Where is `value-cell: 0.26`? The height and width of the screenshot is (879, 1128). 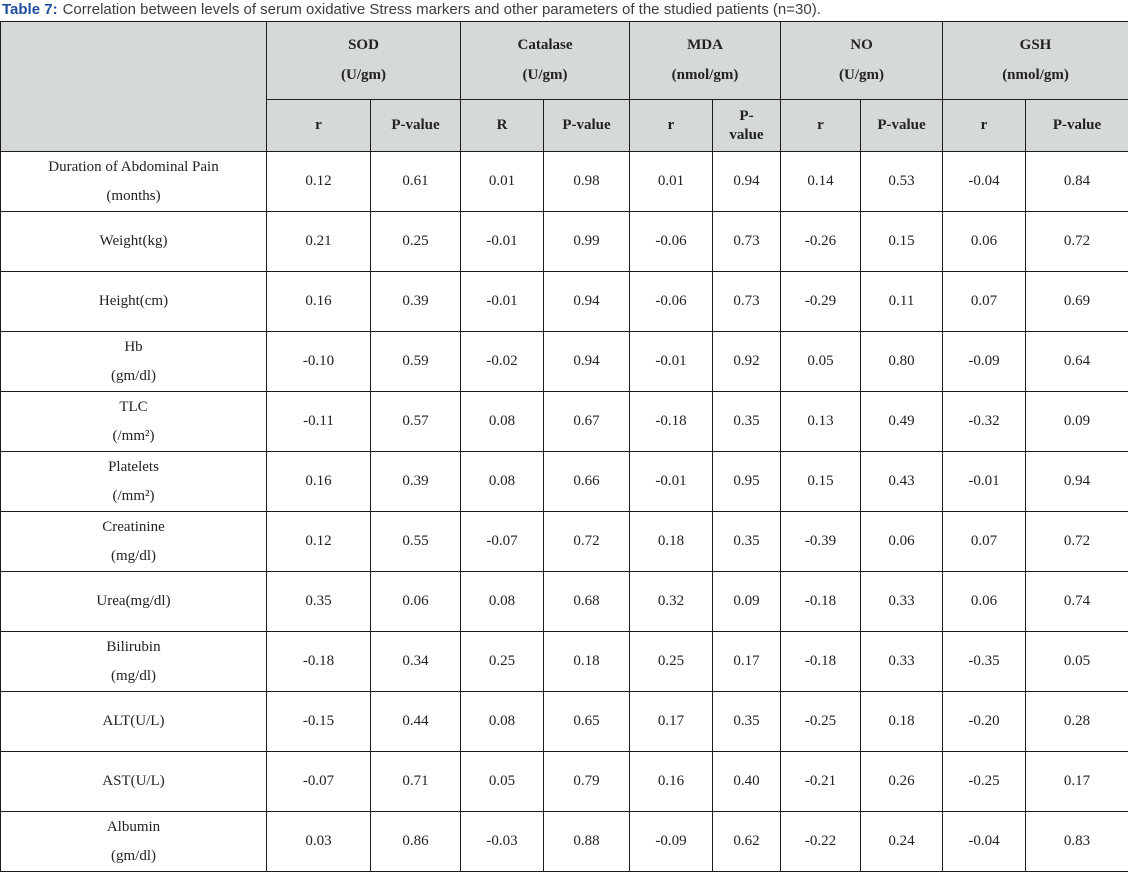 value-cell: 0.26 is located at coordinates (902, 781).